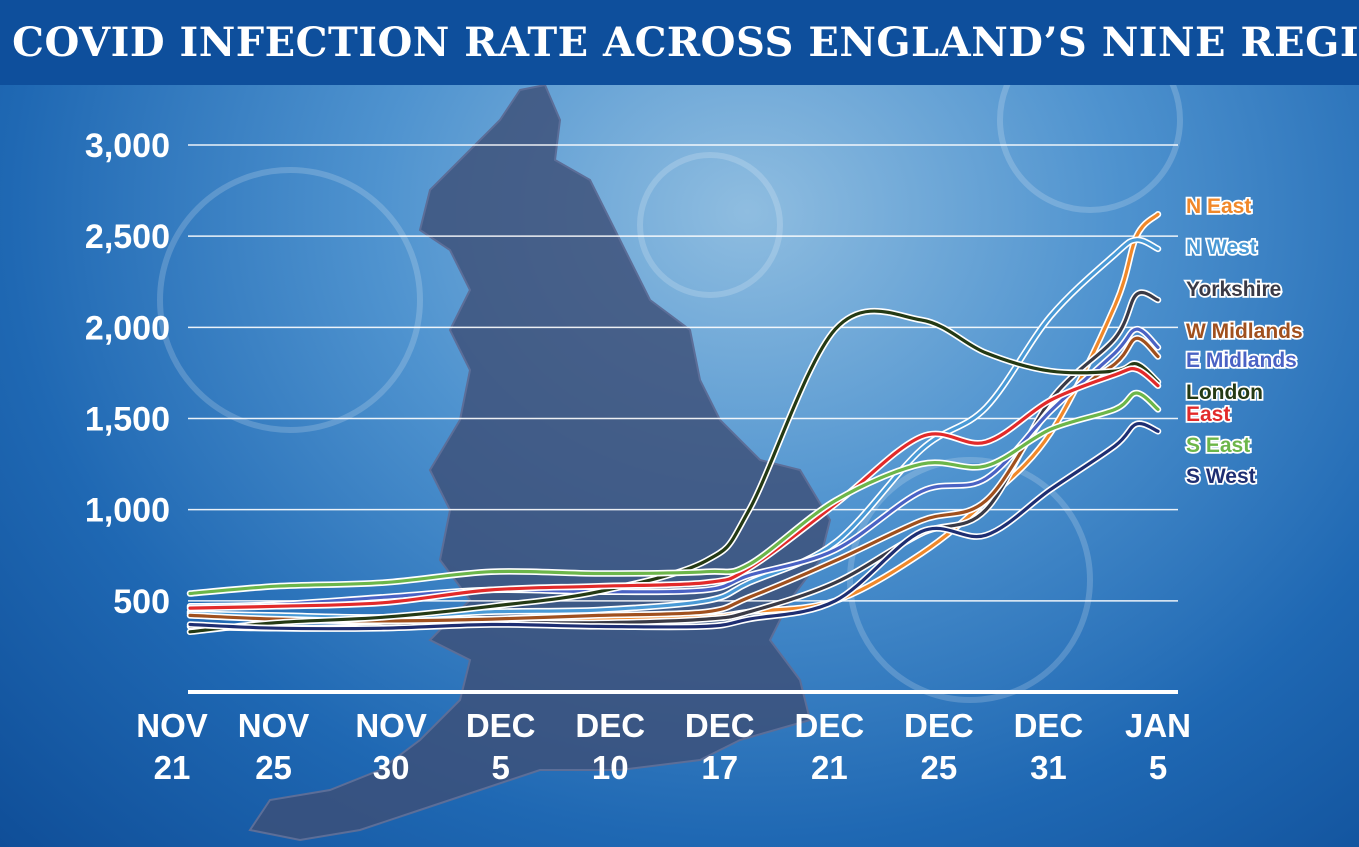  Describe the element at coordinates (391, 746) in the screenshot. I see `x-tick-label: NOV 30` at that location.